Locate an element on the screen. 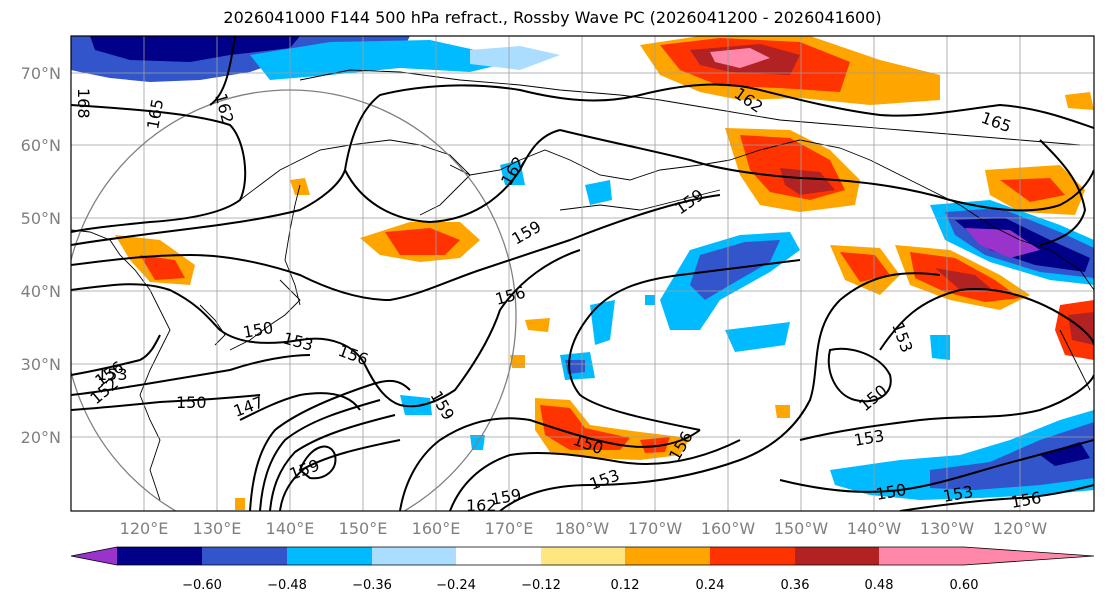  pos-core-alaska is located at coordinates (807, 181).